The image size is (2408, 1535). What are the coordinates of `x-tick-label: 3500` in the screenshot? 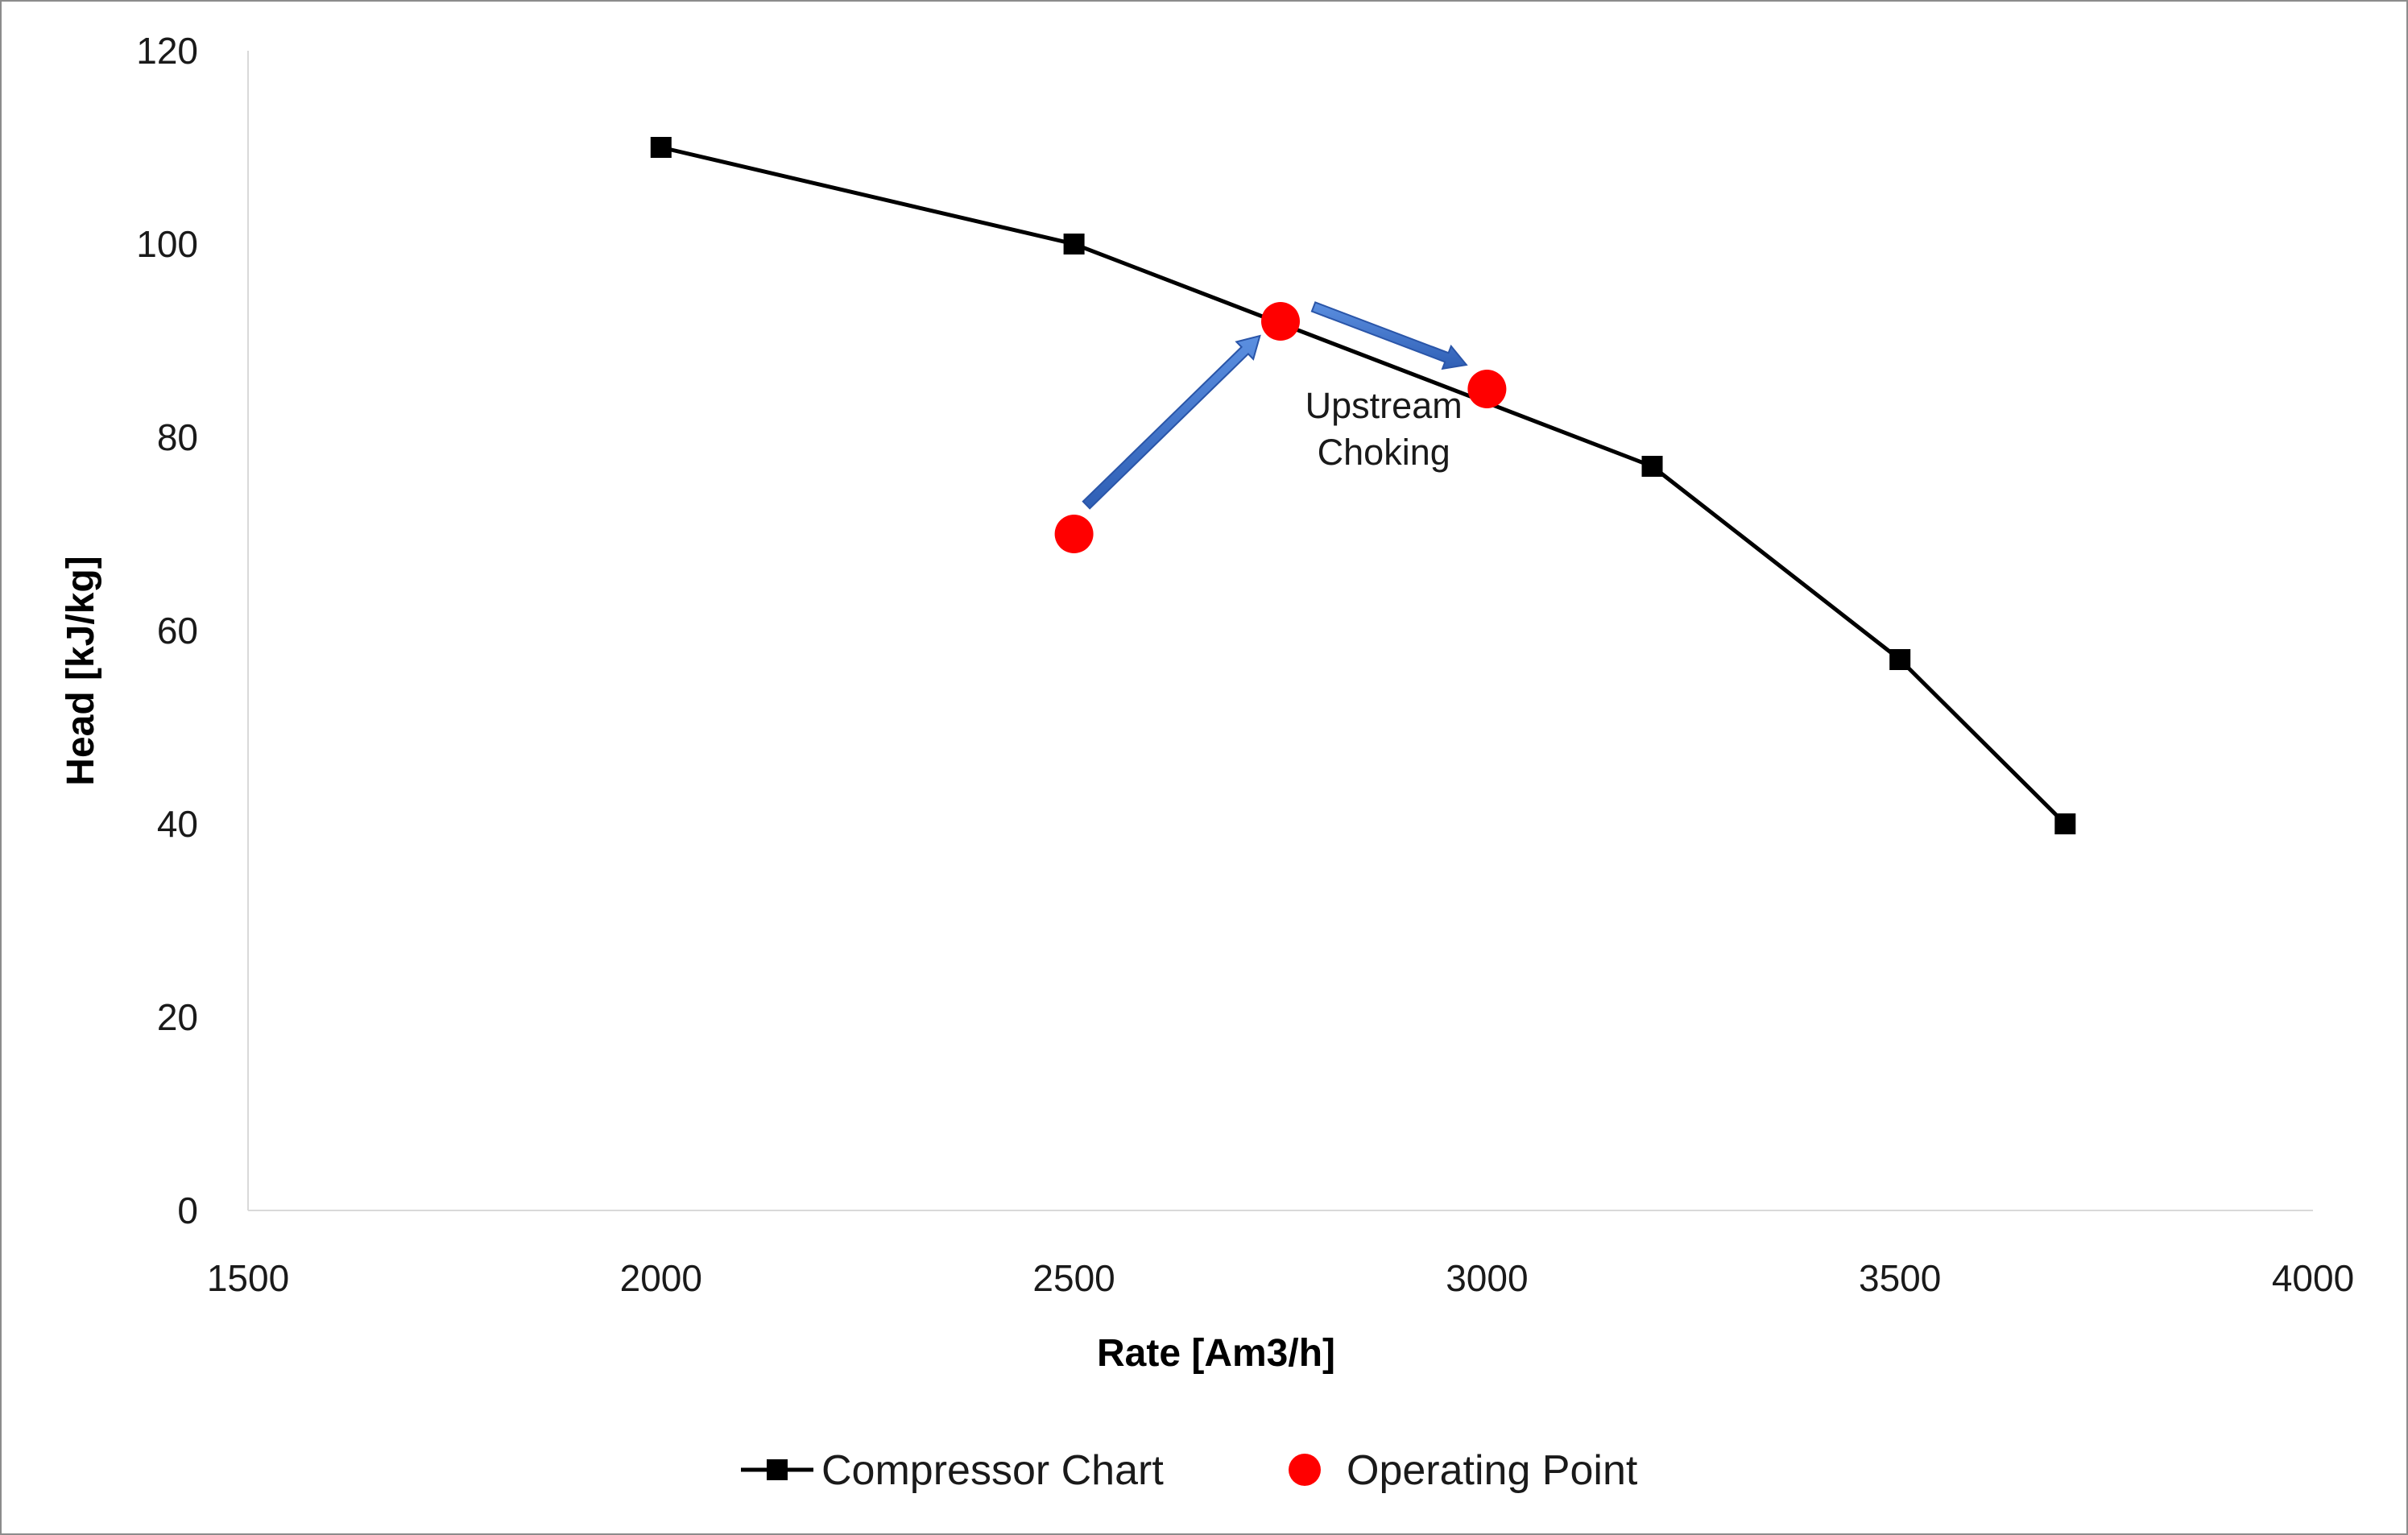 It's located at (1900, 1278).